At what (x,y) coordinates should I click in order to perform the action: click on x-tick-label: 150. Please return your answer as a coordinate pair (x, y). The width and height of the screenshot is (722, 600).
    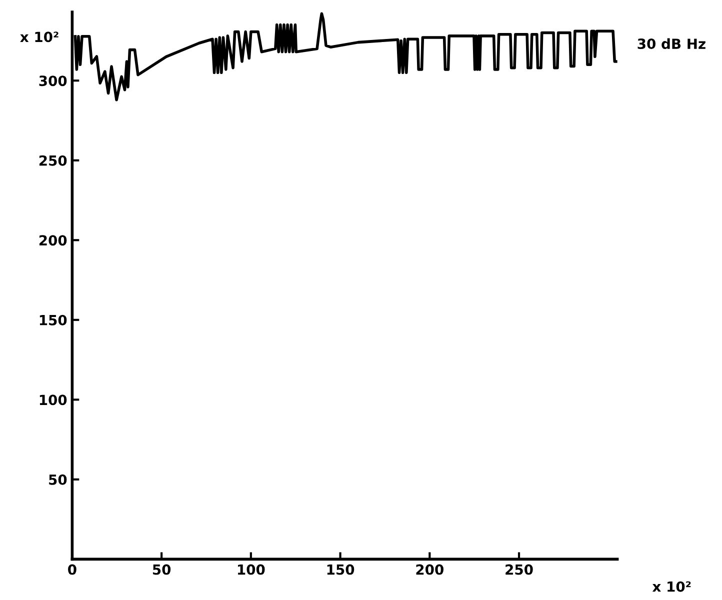
    Looking at the image, I should click on (340, 569).